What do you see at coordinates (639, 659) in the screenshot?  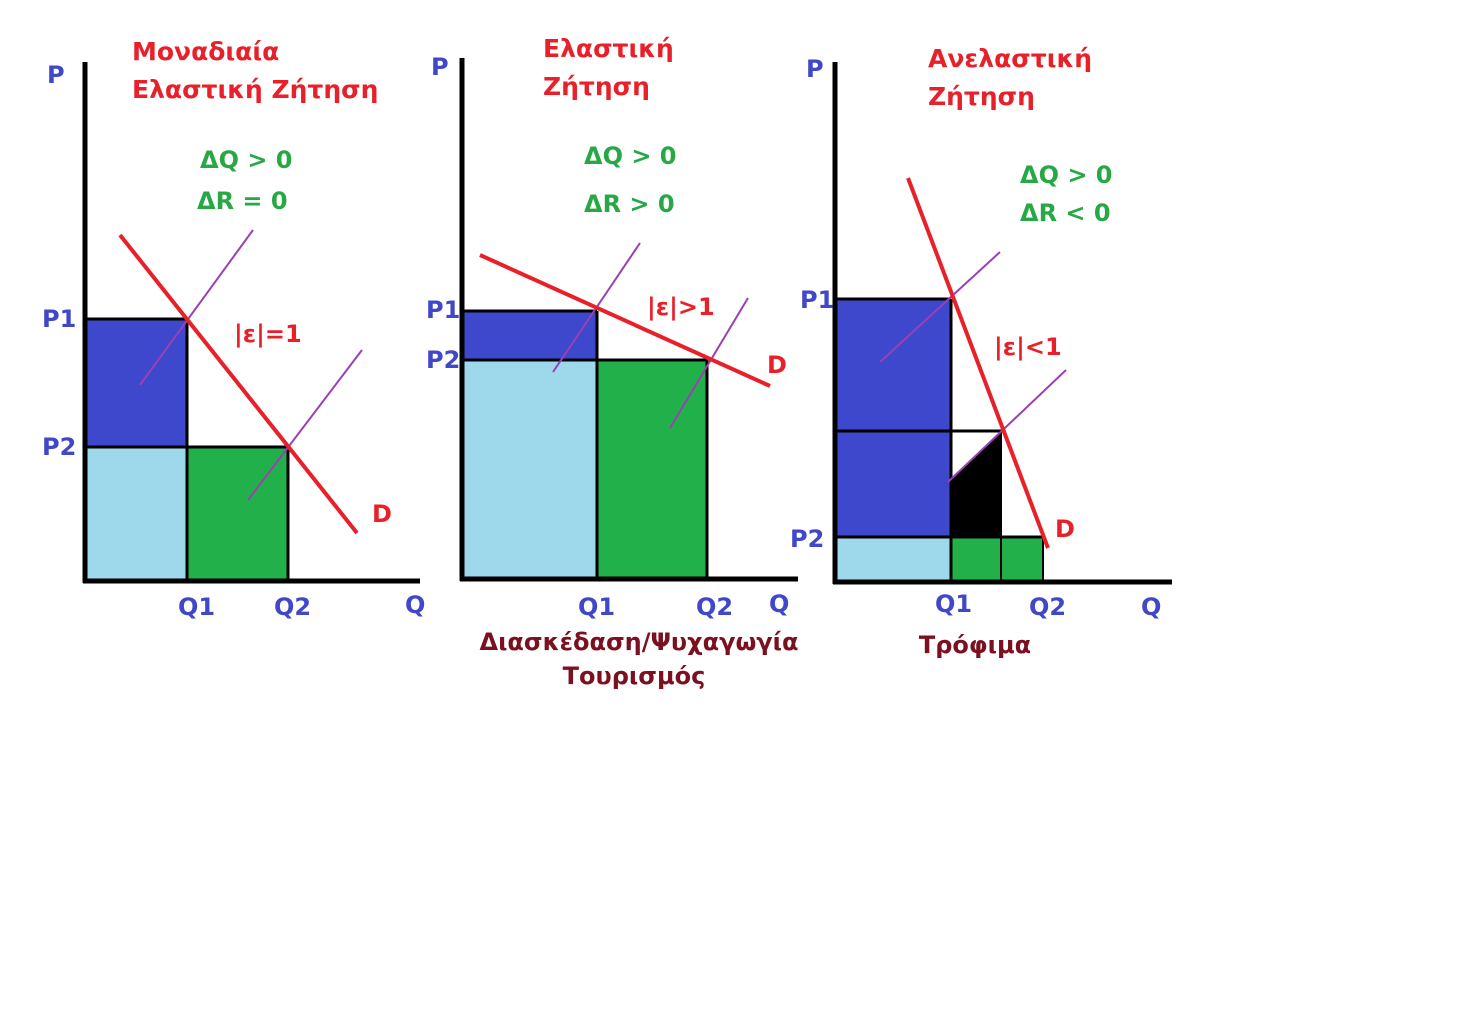 I see `panel-caption: Διασκέδαση/Ψυχαγωγία Τουρισμός` at bounding box center [639, 659].